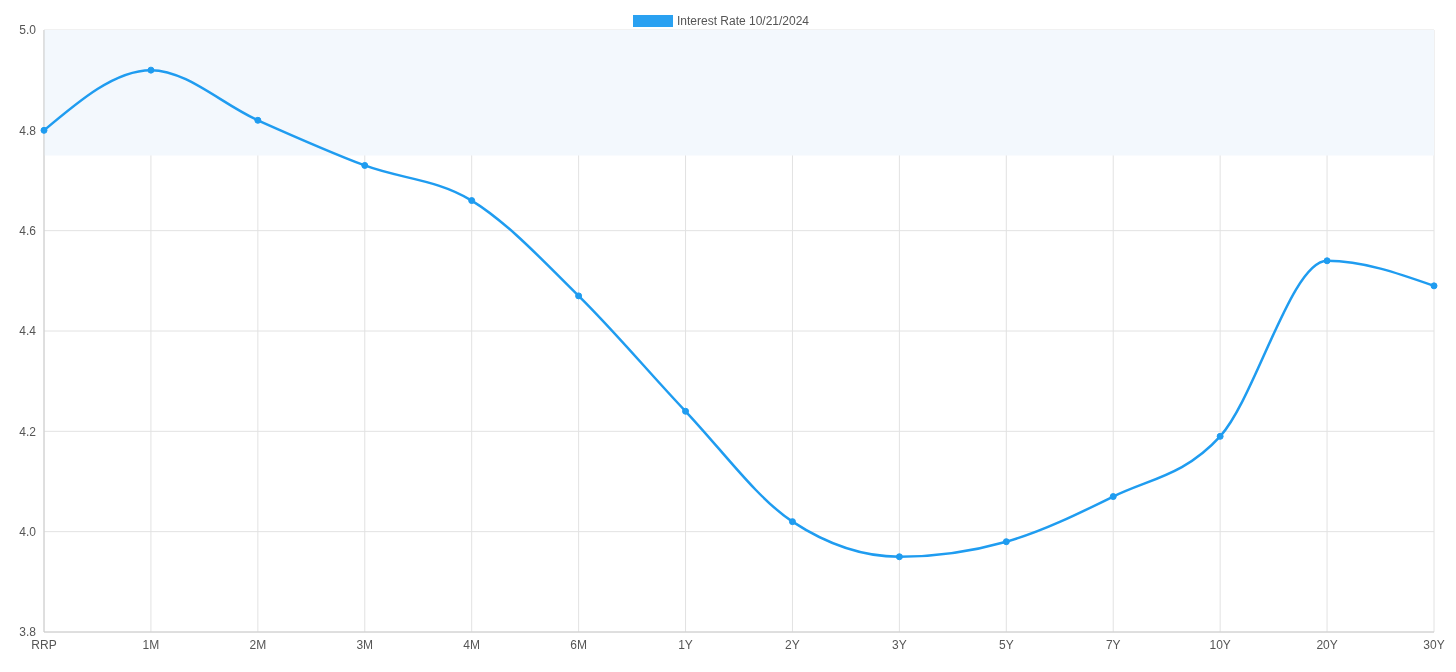 Image resolution: width=1456 pixels, height=672 pixels. I want to click on y-tick-label: 4.0, so click(28, 531).